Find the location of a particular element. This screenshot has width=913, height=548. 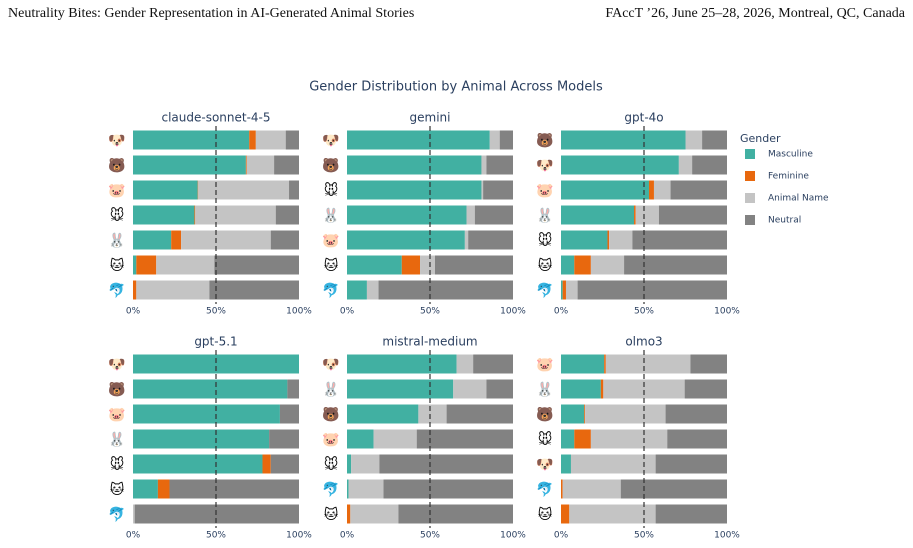

x-tick-label: 50% is located at coordinates (216, 536).